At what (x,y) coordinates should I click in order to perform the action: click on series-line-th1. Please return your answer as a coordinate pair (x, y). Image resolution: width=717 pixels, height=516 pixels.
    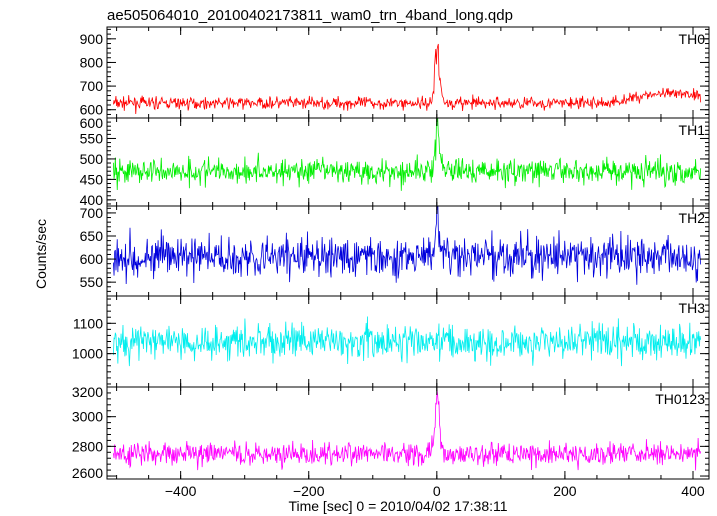
    Looking at the image, I should click on (407, 154).